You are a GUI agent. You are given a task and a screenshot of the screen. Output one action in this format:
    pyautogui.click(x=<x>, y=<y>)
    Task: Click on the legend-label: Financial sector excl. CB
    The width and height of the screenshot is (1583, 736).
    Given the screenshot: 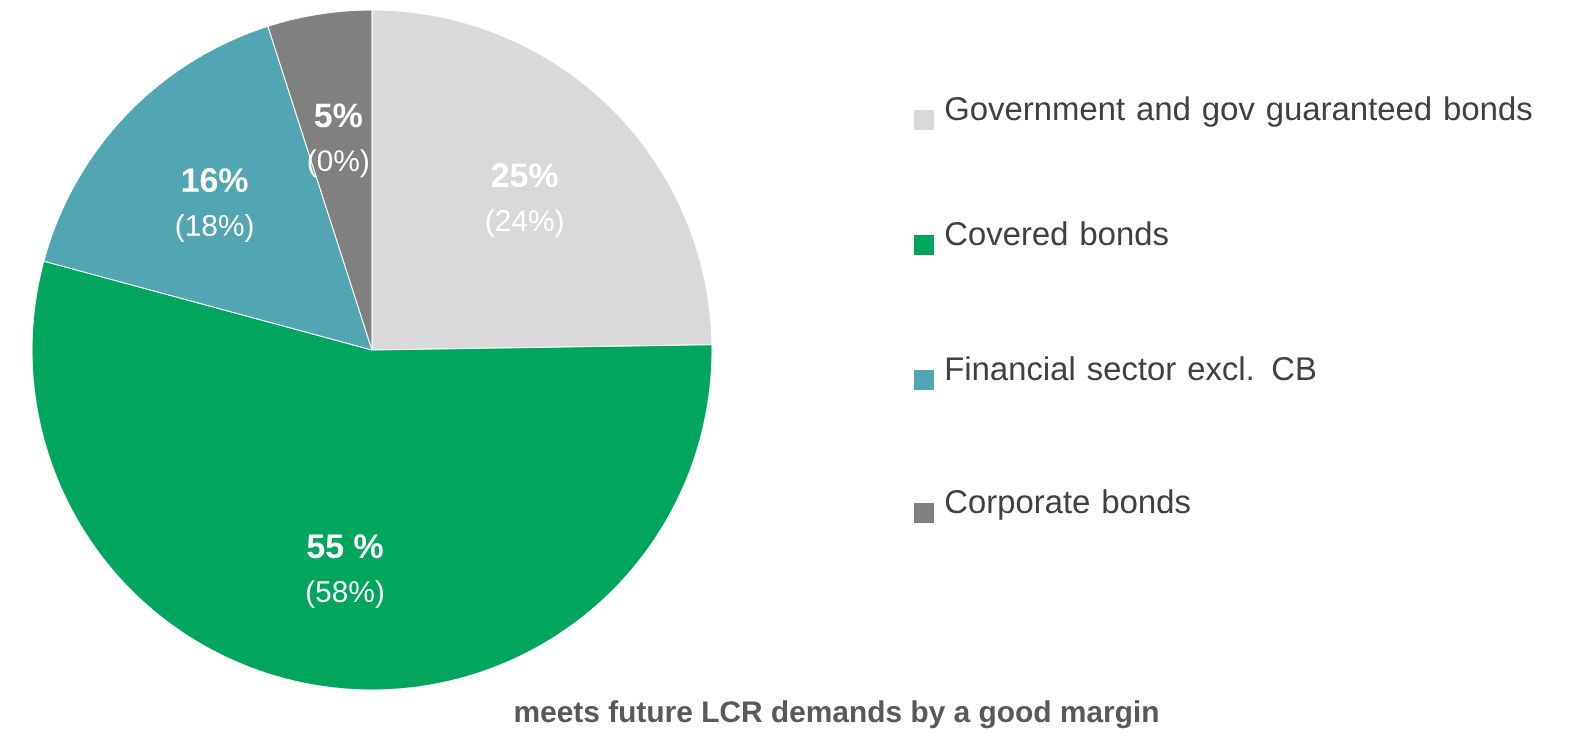 What is the action you would take?
    pyautogui.click(x=1131, y=368)
    